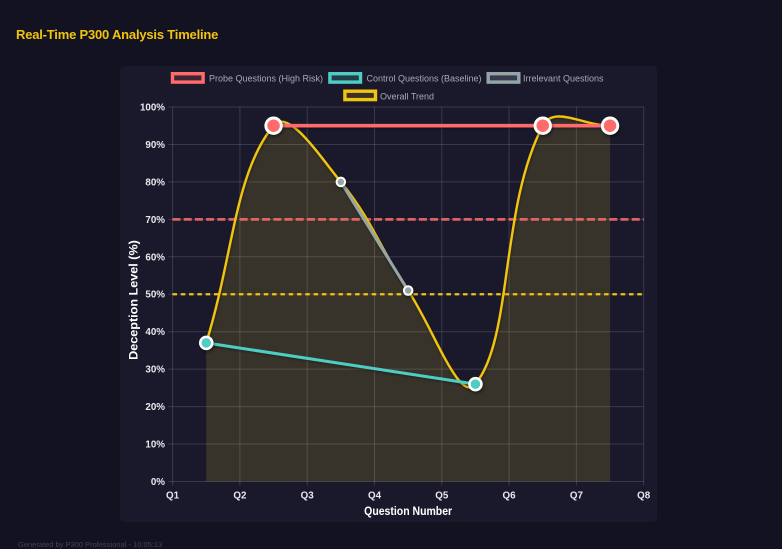 The image size is (782, 549). I want to click on svg-text: Q5, so click(442, 496).